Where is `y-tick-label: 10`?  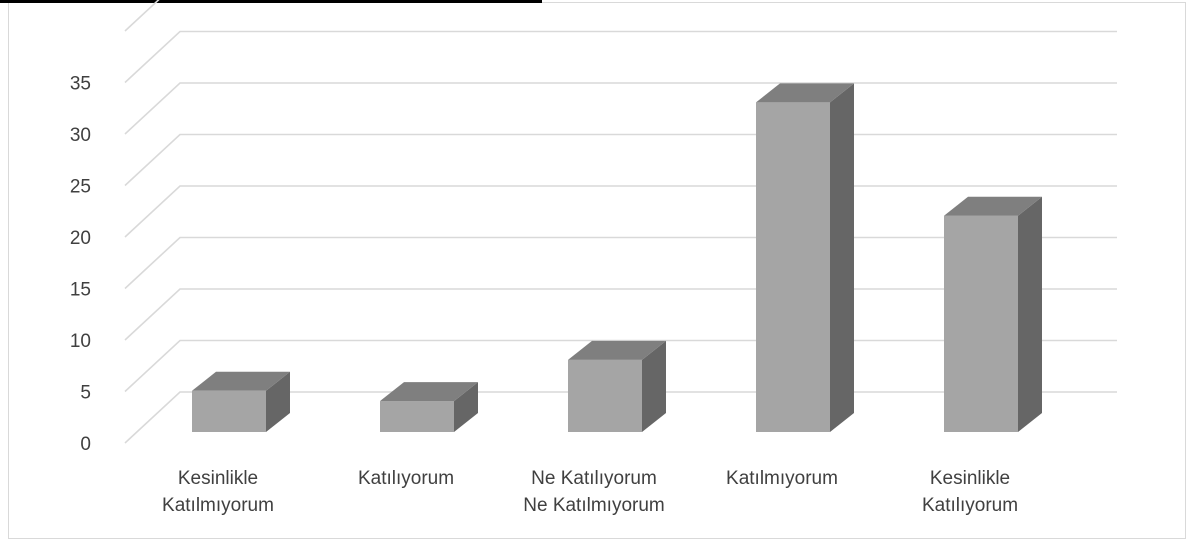 y-tick-label: 10 is located at coordinates (80, 341).